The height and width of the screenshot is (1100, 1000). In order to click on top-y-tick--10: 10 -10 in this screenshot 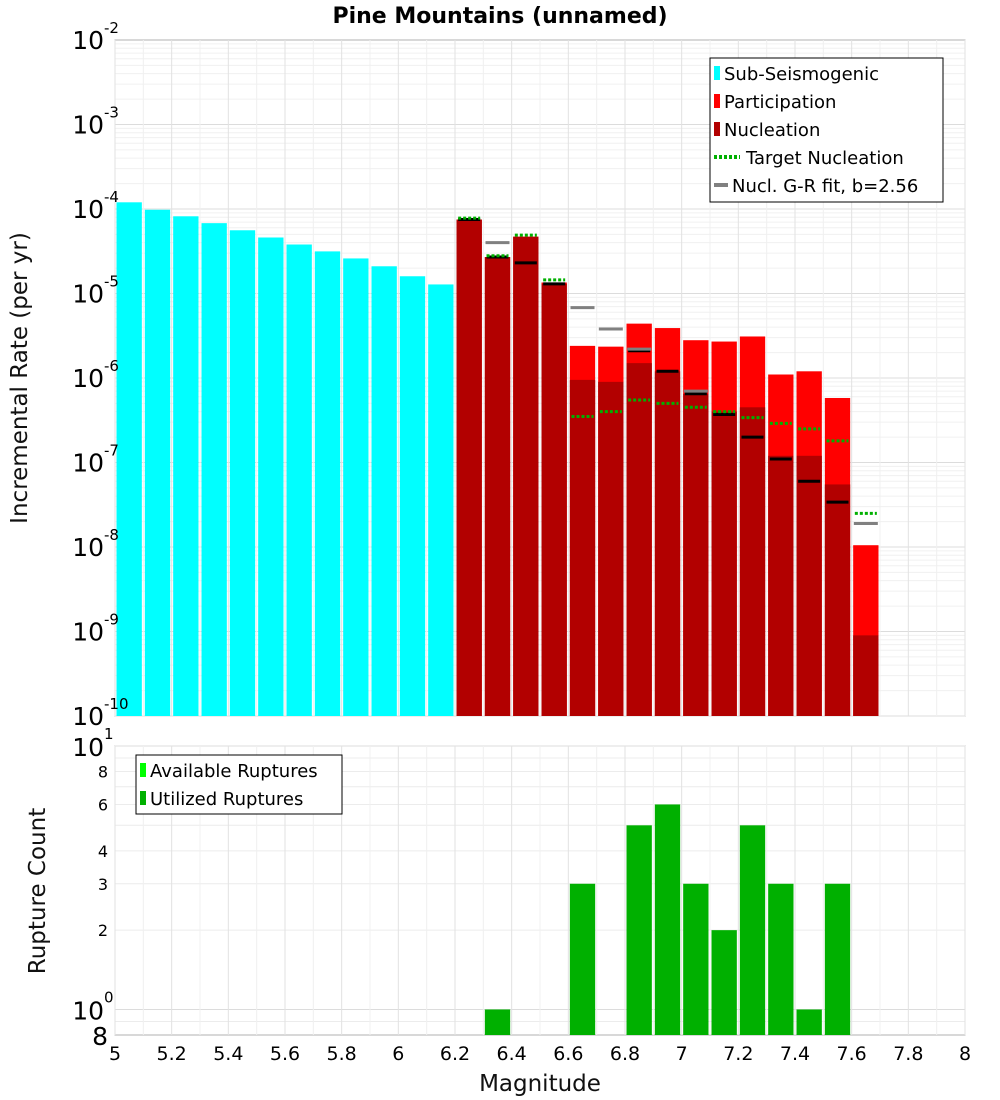, I will do `click(100, 713)`.